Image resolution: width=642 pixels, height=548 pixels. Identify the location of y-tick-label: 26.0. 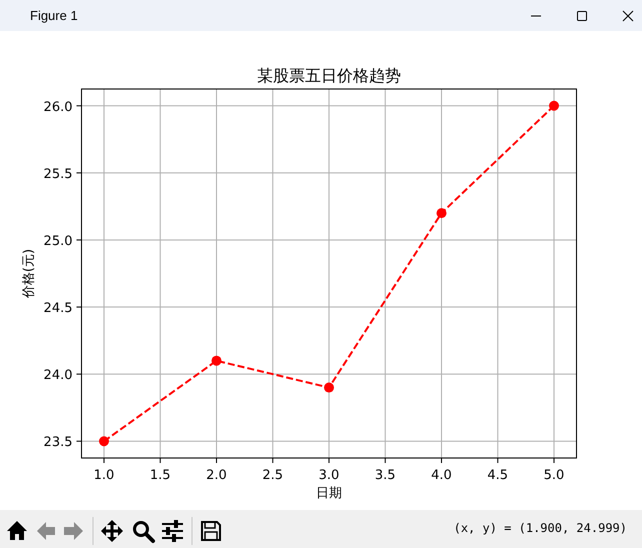
(58, 107).